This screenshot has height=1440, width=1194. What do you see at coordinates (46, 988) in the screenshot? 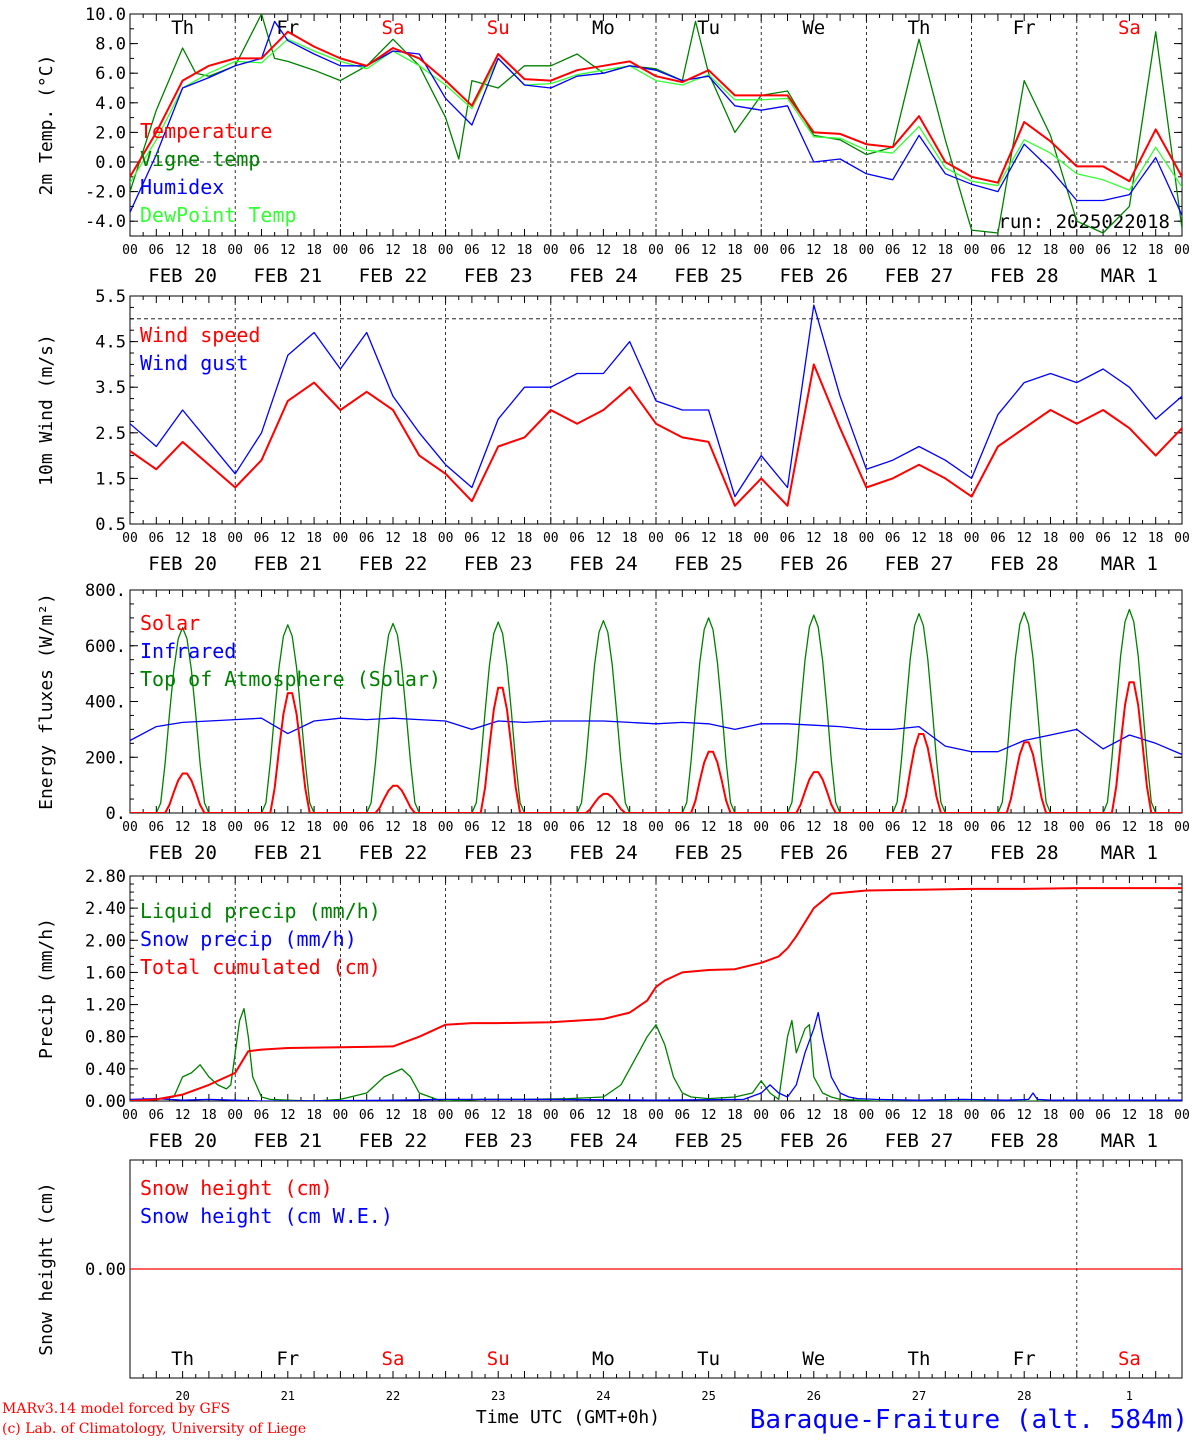
I see `y-axis-label: Precip (mm/h)` at bounding box center [46, 988].